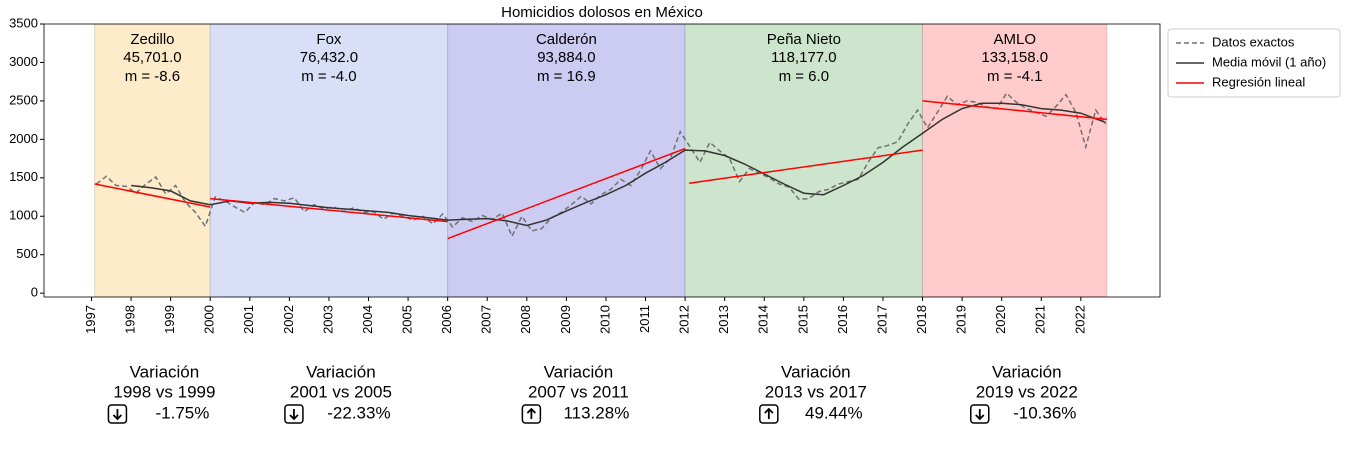 The width and height of the screenshot is (1347, 451). Describe the element at coordinates (34, 292) in the screenshot. I see `y-tick-label: 0` at that location.